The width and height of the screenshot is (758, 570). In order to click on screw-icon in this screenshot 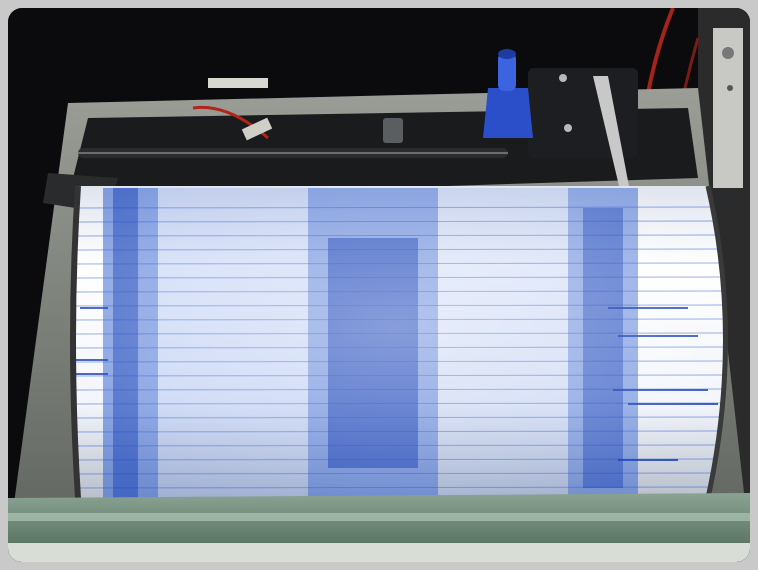, I will do `click(730, 88)`.